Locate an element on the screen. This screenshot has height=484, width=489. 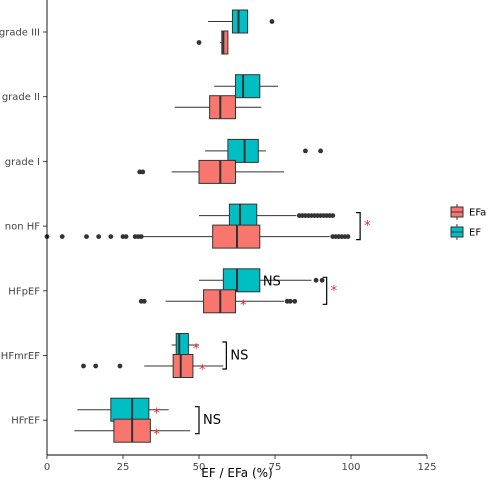
y-tick-label: grade II is located at coordinates (21, 97).